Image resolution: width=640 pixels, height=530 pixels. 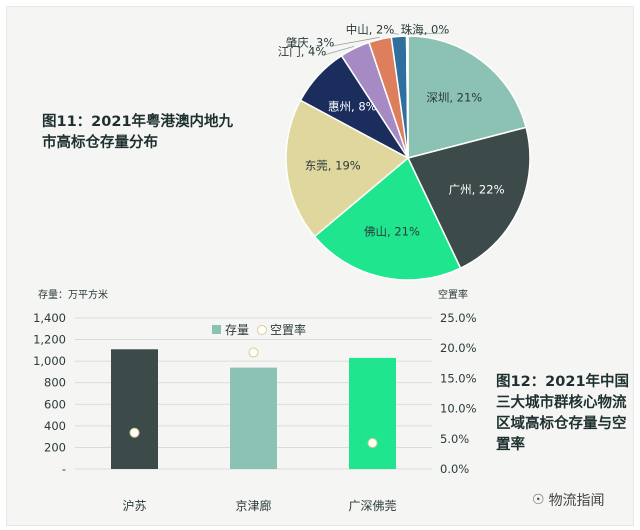 What do you see at coordinates (49, 340) in the screenshot?
I see `y-tick-label-6: 1,200` at bounding box center [49, 340].